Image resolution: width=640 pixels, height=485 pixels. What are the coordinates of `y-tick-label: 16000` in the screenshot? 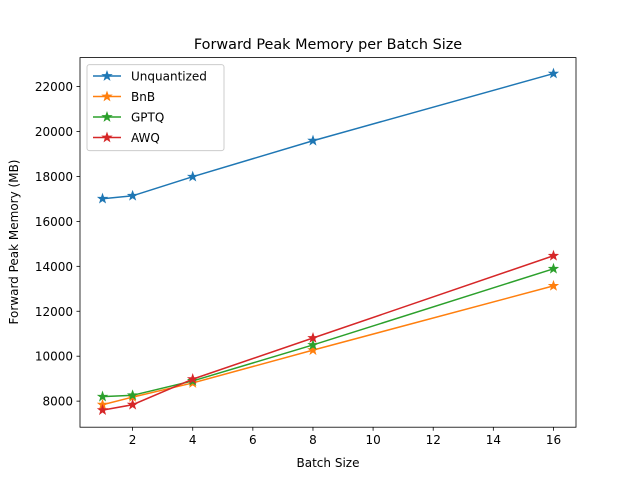 It's located at (54, 222).